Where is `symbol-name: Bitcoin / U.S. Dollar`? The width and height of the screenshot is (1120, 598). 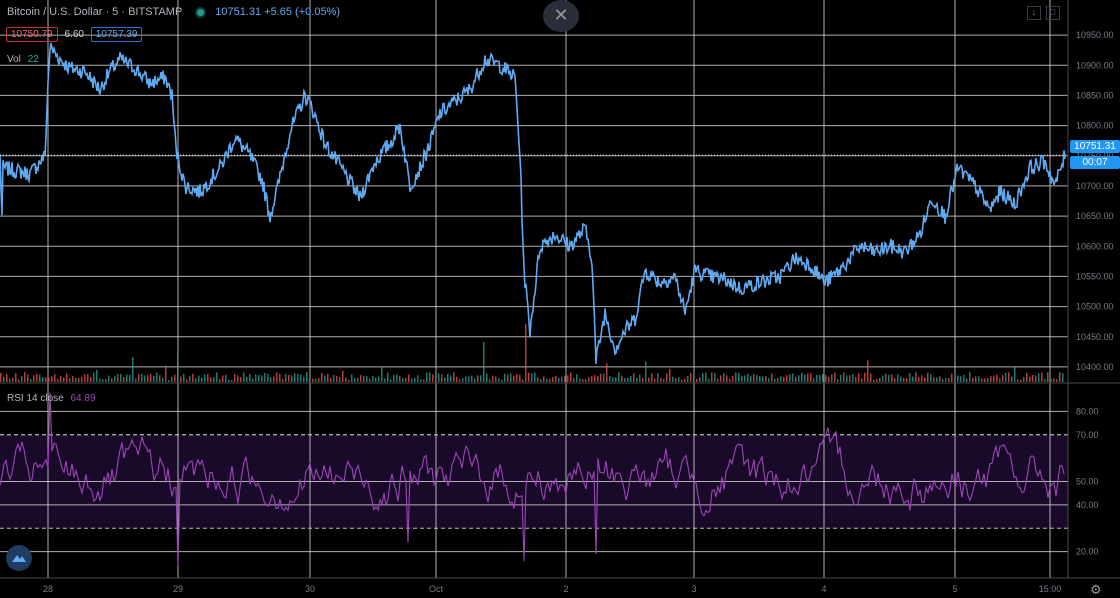 symbol-name: Bitcoin / U.S. Dollar is located at coordinates (55, 12).